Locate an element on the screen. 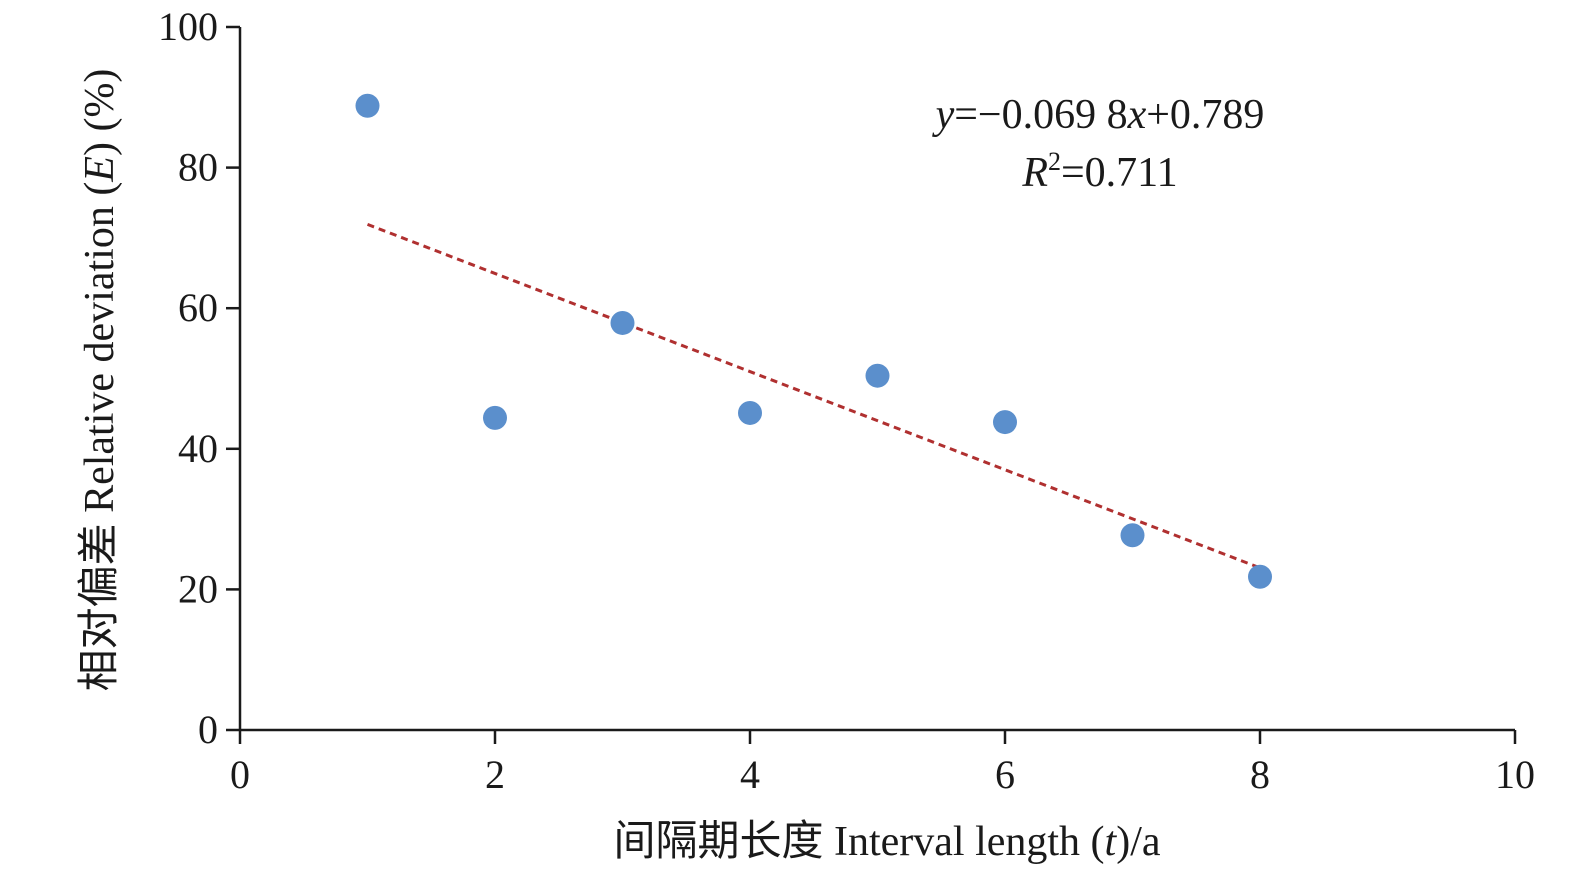  eq-x-var: x is located at coordinates (1137, 115).